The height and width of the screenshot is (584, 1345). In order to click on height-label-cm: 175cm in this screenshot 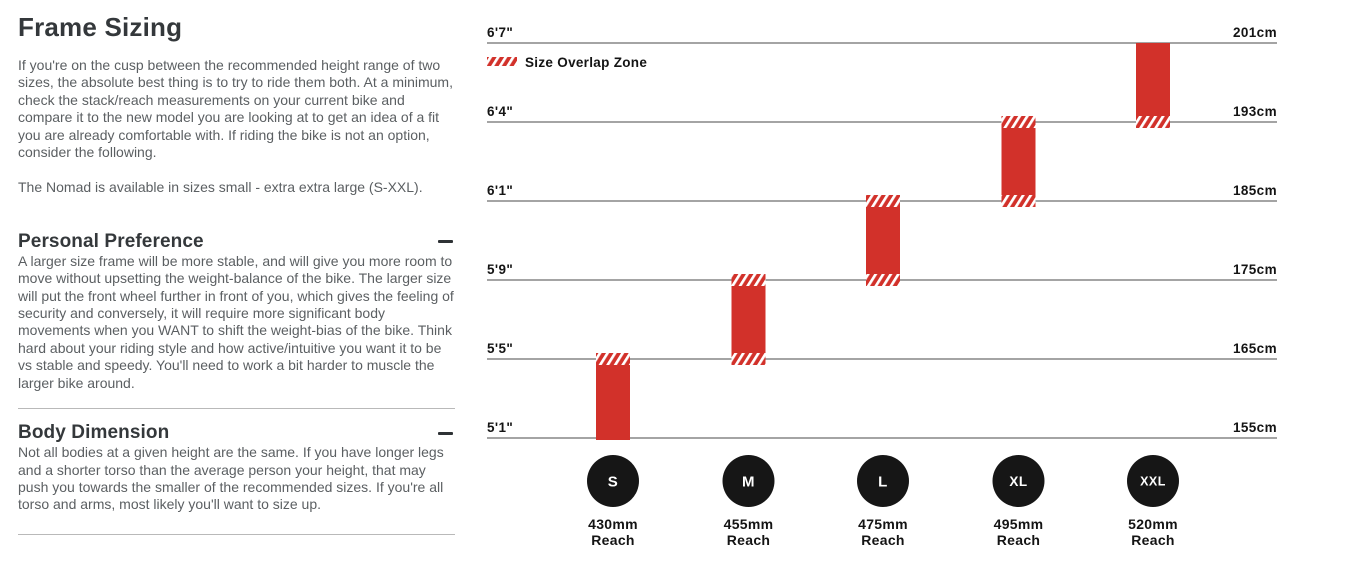, I will do `click(1255, 269)`.